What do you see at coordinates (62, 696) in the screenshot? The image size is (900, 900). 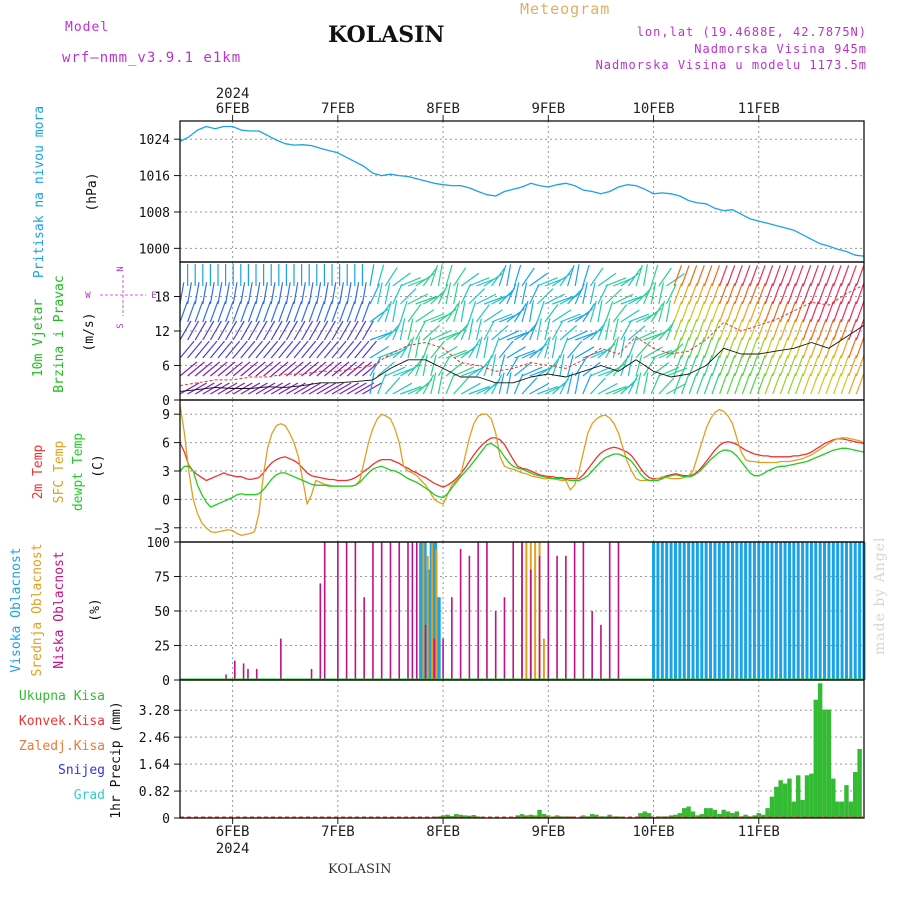 I see `precip-legend-0: Ukupna Kisa` at bounding box center [62, 696].